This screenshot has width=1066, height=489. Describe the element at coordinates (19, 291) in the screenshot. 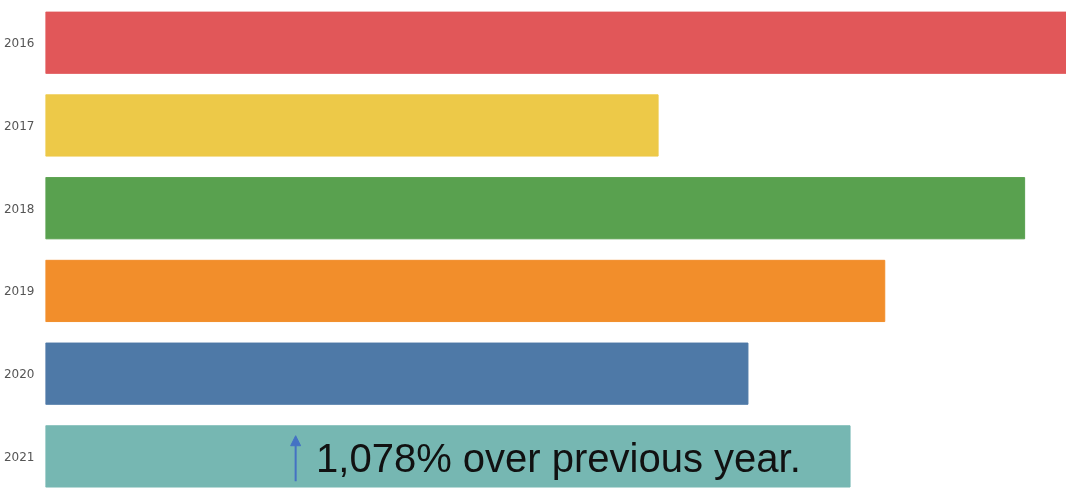

I see `y-tick-label: 2019` at that location.